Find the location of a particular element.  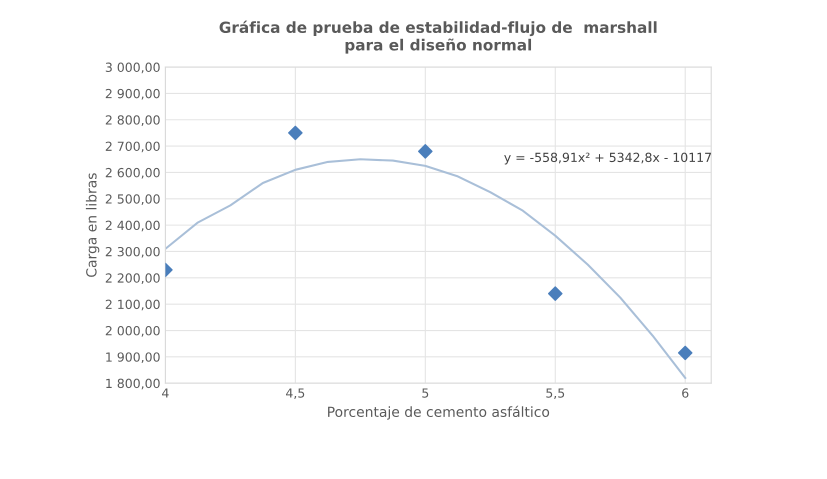

x-tick-label: 4 is located at coordinates (165, 393).